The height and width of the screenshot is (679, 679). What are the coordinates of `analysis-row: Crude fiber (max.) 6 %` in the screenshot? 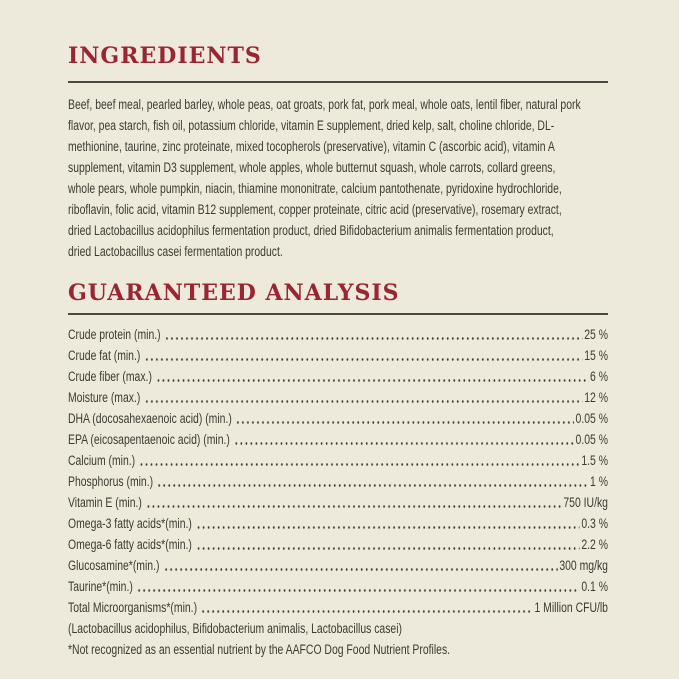 It's located at (338, 376).